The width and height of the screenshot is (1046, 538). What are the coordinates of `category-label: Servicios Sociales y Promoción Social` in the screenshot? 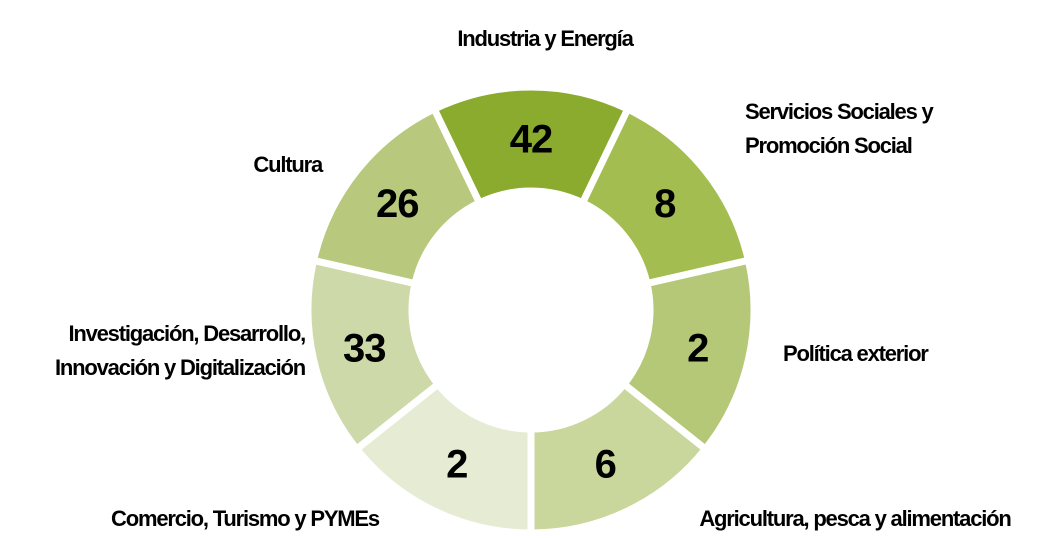 It's located at (840, 128).